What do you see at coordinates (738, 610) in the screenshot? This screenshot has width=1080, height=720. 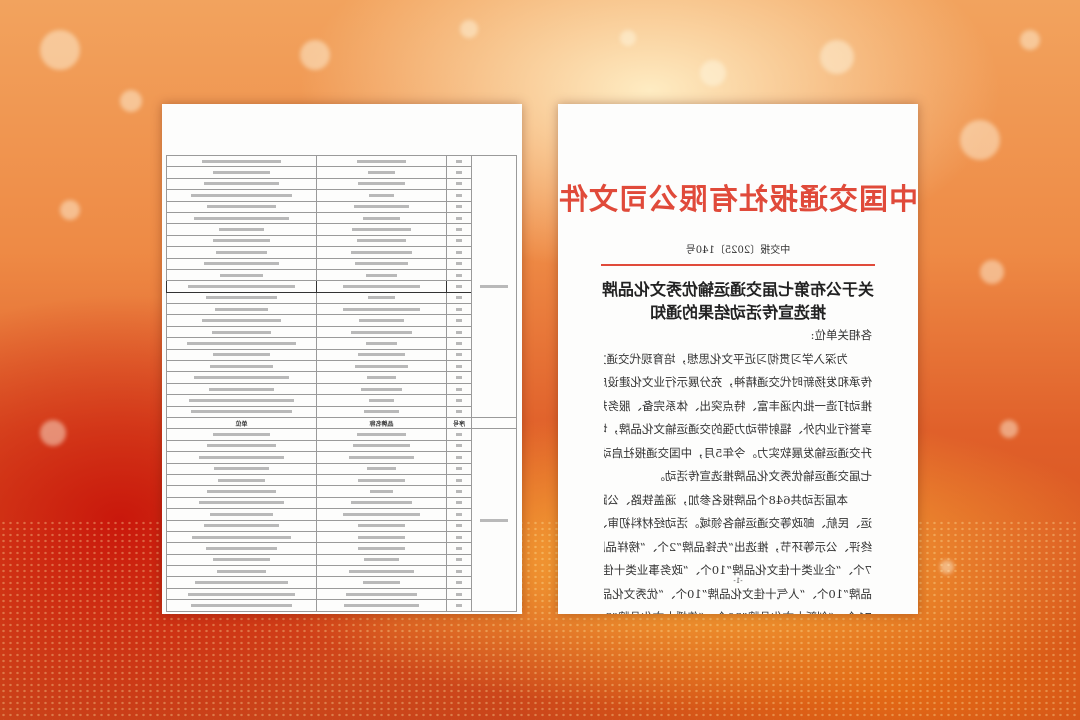 I see `body-line: 71个、“创新力文化品牌”30个、“传播力文化品牌”30个、` at bounding box center [738, 610].